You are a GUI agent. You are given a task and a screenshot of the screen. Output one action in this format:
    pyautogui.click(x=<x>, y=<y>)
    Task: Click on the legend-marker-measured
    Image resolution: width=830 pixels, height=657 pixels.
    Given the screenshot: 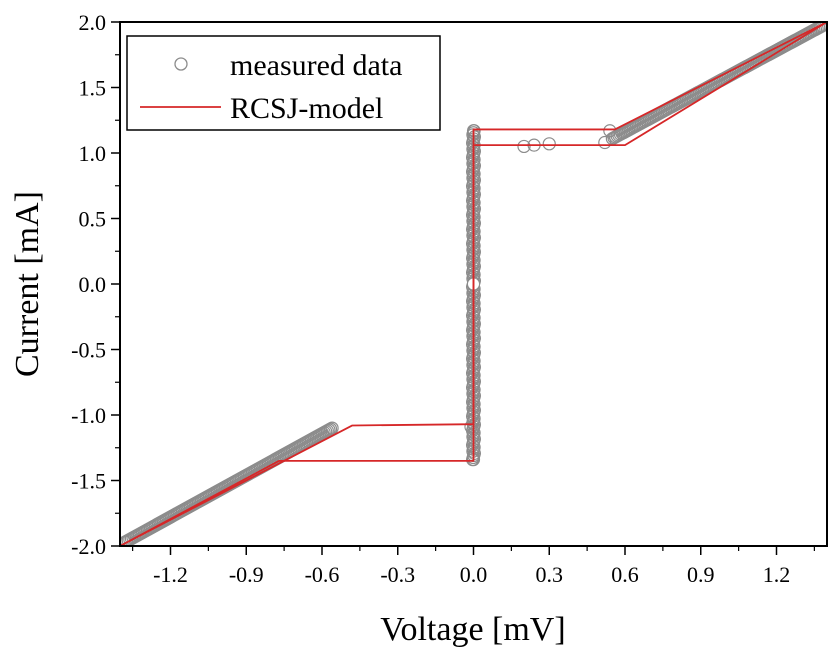 What is the action you would take?
    pyautogui.click(x=181, y=64)
    